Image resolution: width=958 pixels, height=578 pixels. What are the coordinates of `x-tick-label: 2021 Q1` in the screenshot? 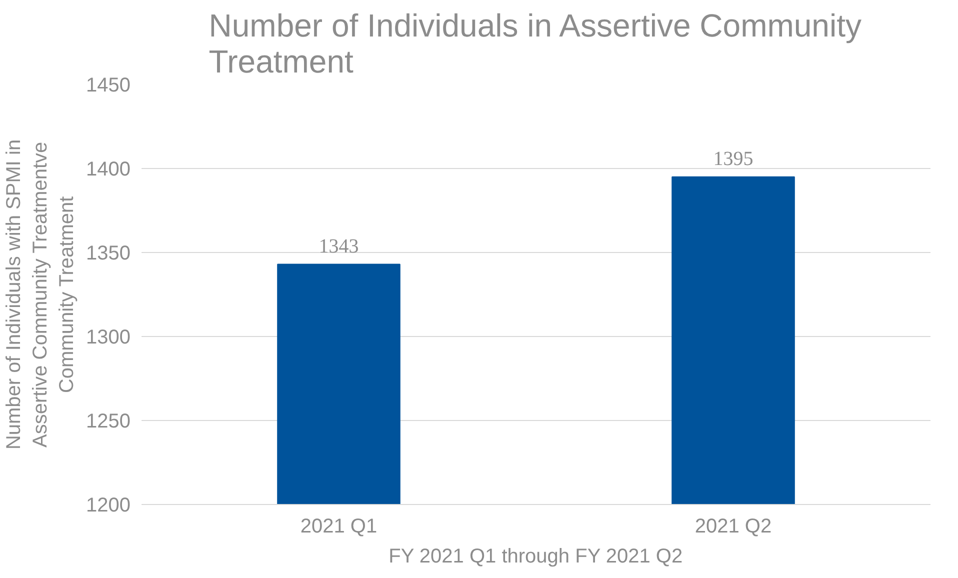 It's located at (339, 527).